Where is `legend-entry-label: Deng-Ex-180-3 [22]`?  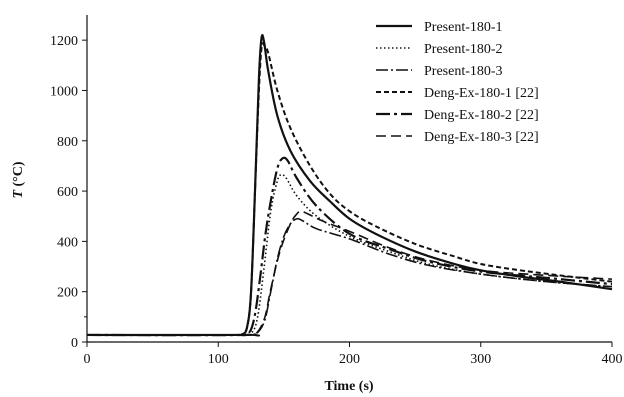 legend-entry-label: Deng-Ex-180-3 [22] is located at coordinates (481, 137).